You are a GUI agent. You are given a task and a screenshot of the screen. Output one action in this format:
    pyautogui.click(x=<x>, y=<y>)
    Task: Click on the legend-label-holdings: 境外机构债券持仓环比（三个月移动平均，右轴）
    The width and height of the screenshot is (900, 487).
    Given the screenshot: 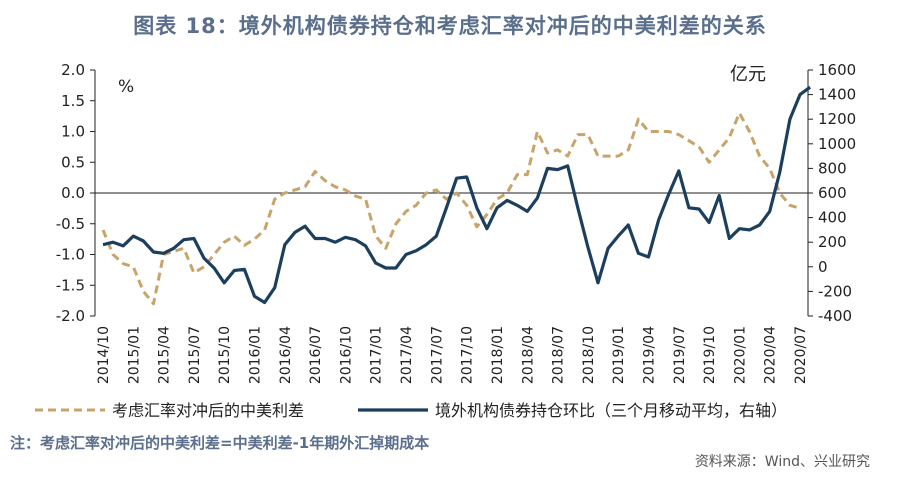 What is the action you would take?
    pyautogui.click(x=611, y=410)
    